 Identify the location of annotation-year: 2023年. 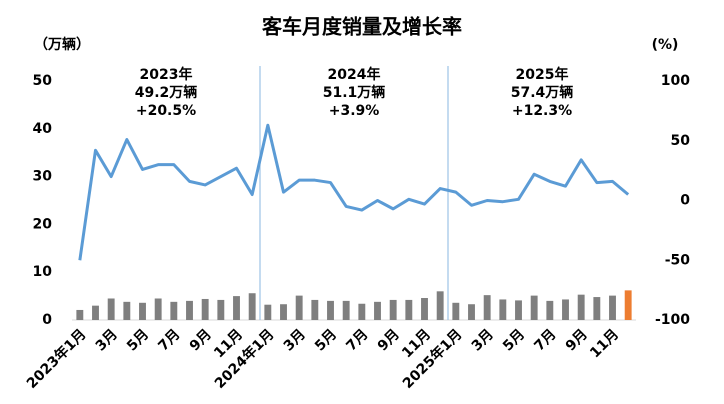
(166, 74).